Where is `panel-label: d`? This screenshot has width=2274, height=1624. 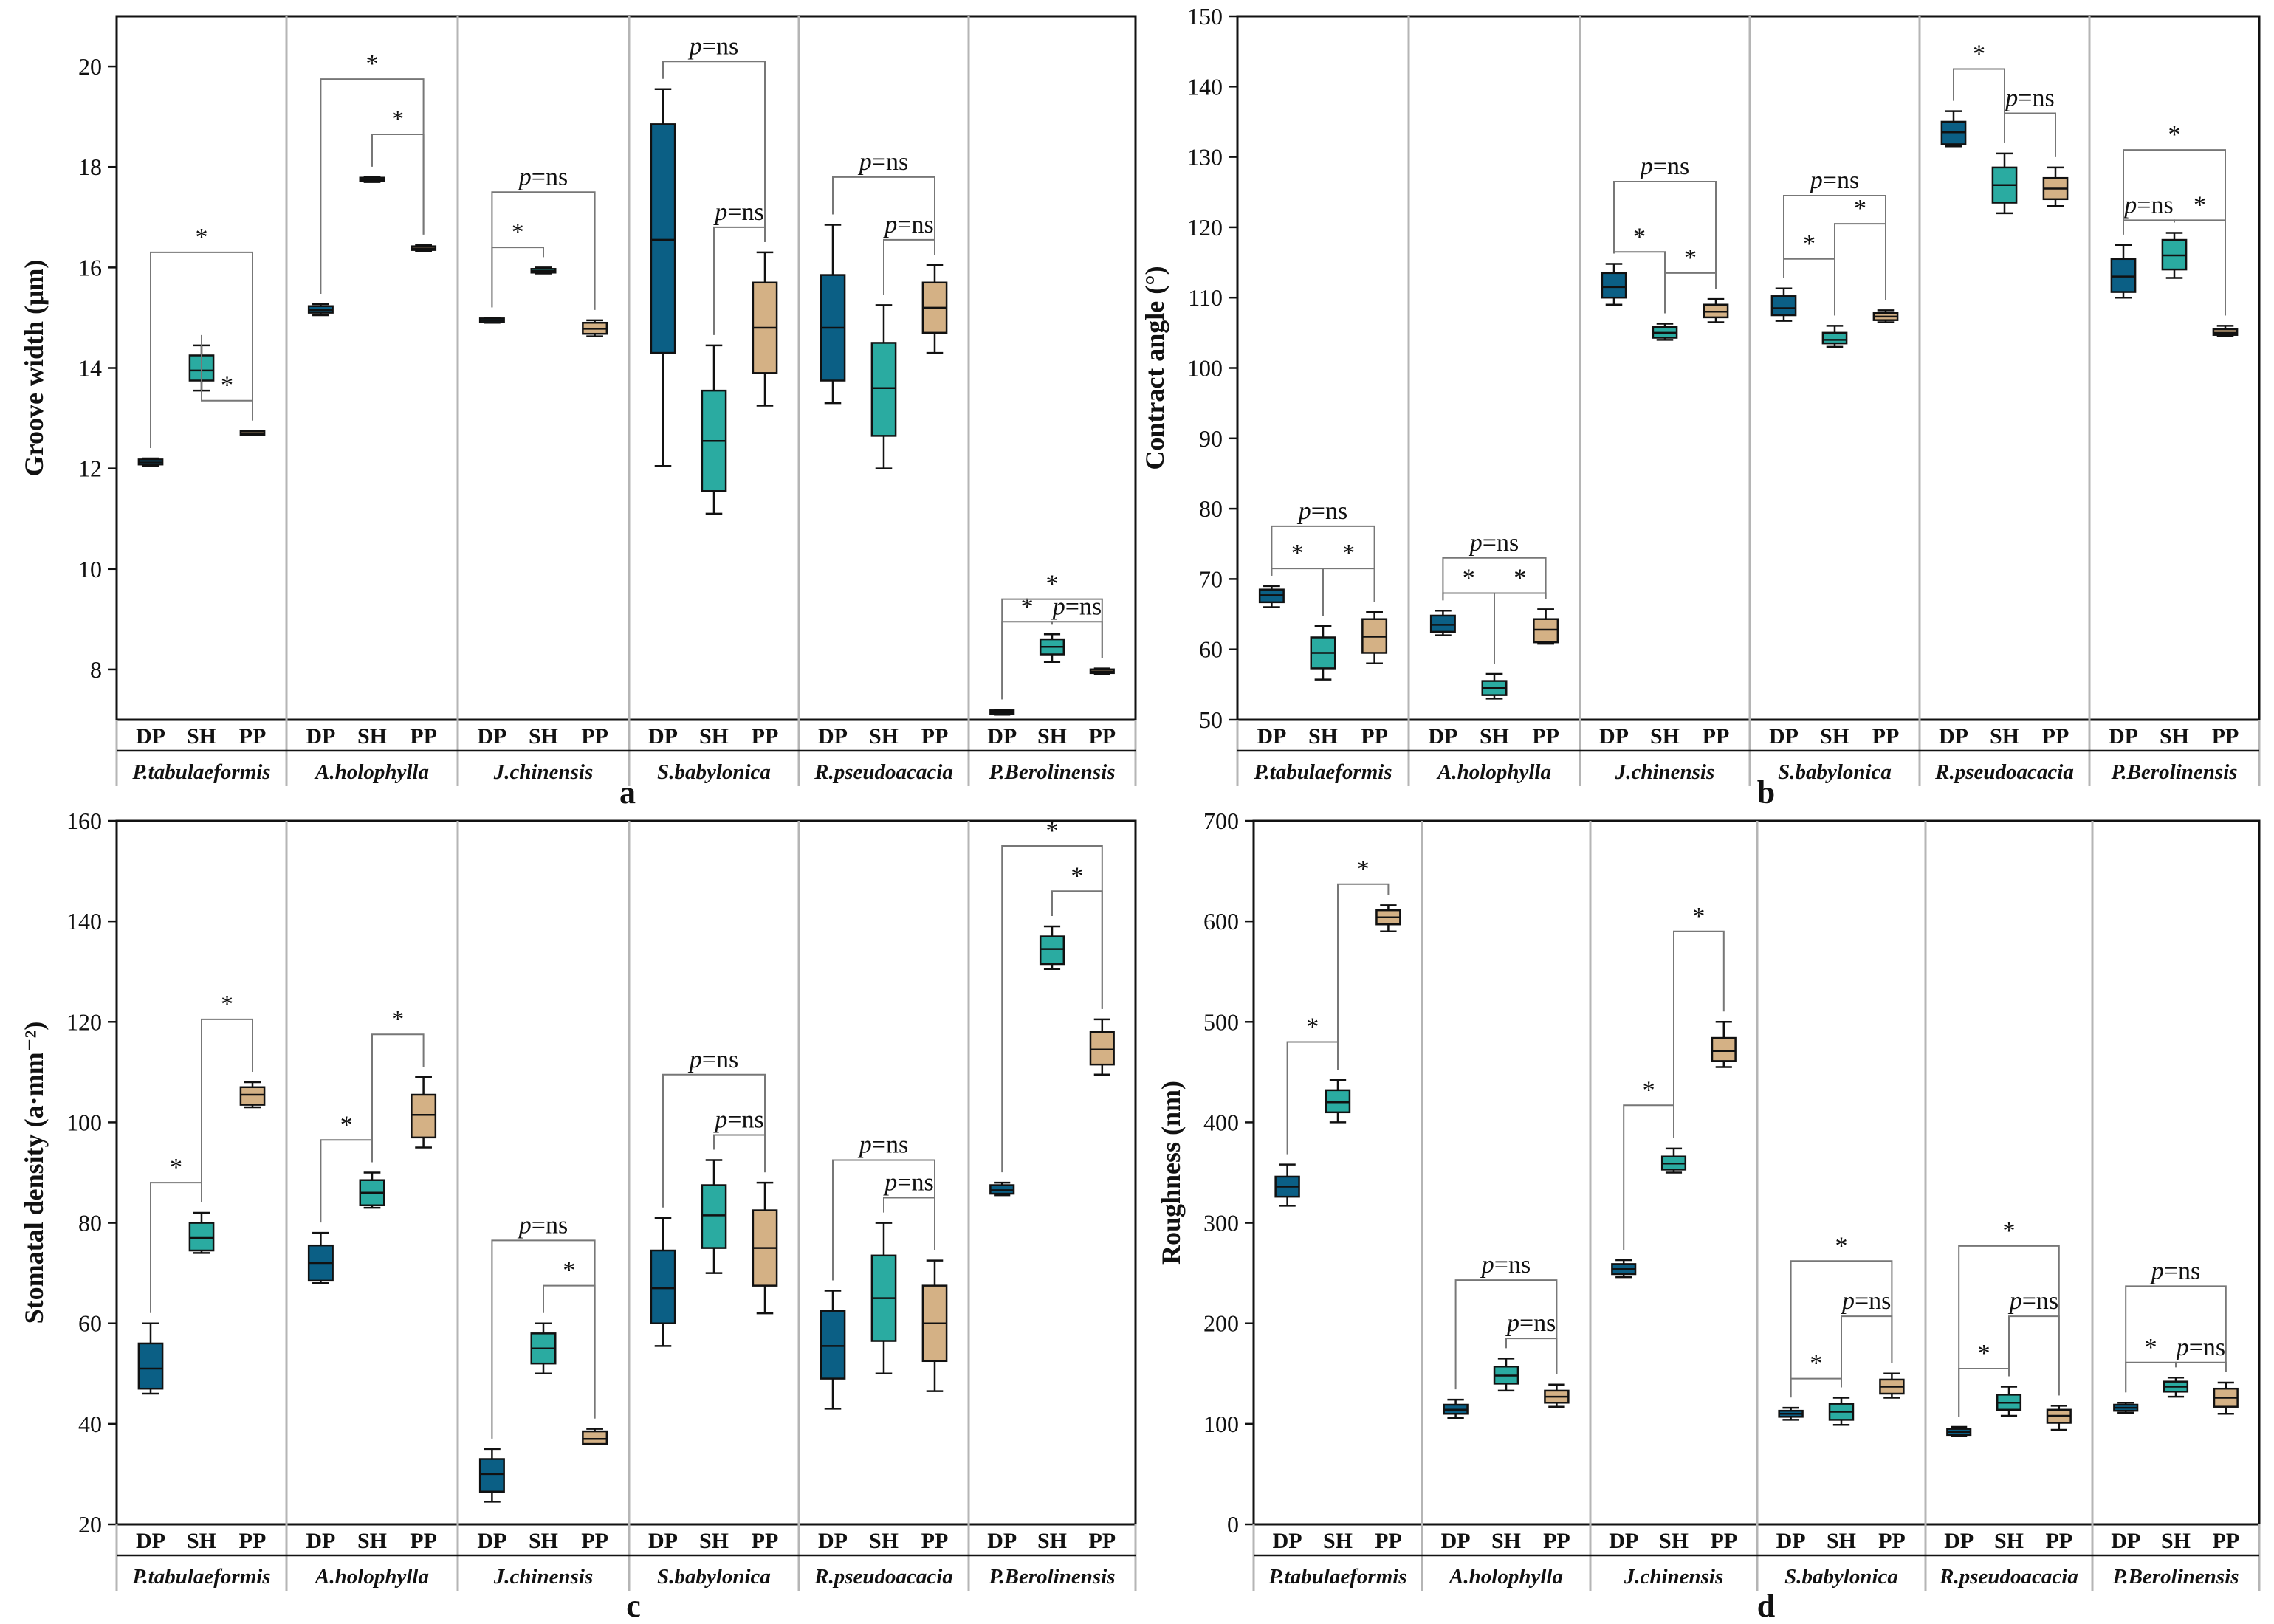 panel-label: d is located at coordinates (1766, 1606).